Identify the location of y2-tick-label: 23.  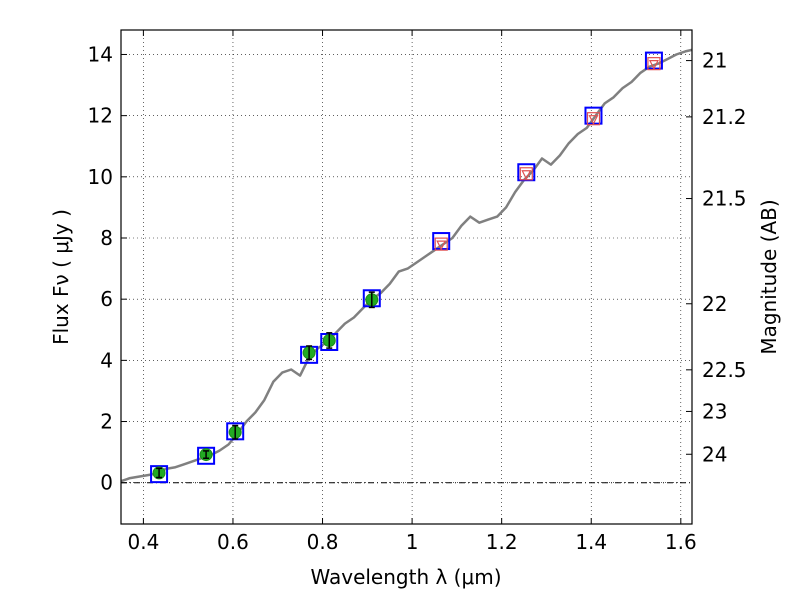
(714, 411).